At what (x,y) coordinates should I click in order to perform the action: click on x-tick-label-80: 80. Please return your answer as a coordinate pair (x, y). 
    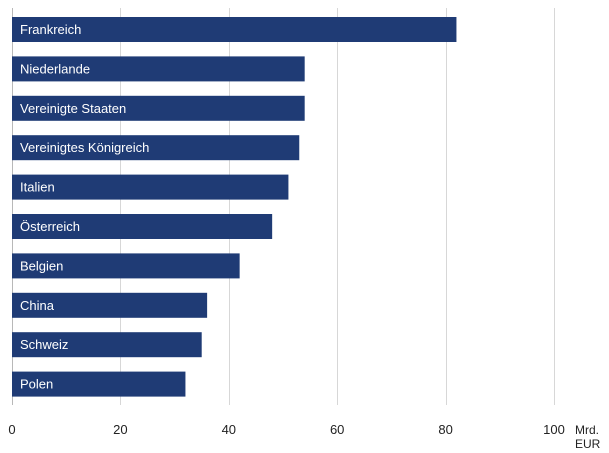
    Looking at the image, I should click on (445, 429).